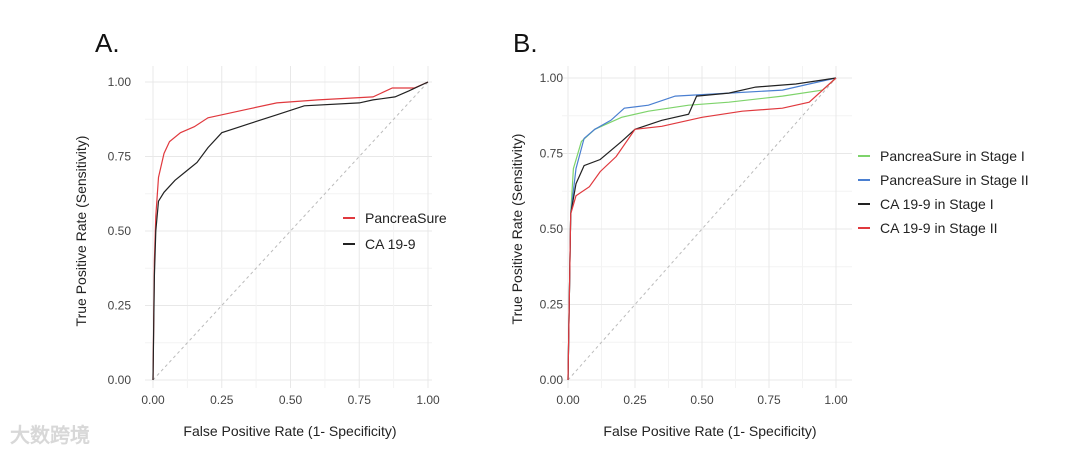  I want to click on legend-label: PancreaSure in Stage II, so click(954, 180).